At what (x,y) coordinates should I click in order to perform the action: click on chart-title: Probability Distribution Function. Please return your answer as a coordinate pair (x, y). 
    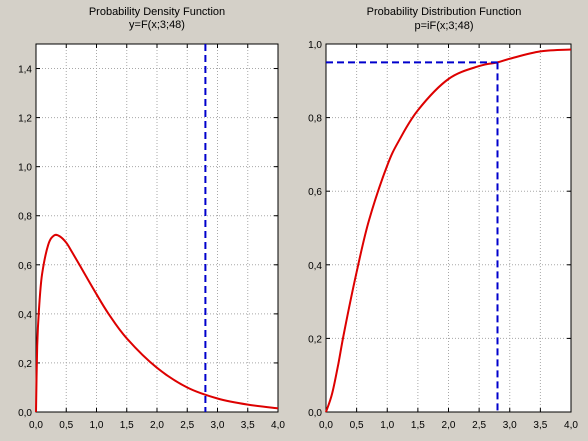
    Looking at the image, I should click on (444, 12).